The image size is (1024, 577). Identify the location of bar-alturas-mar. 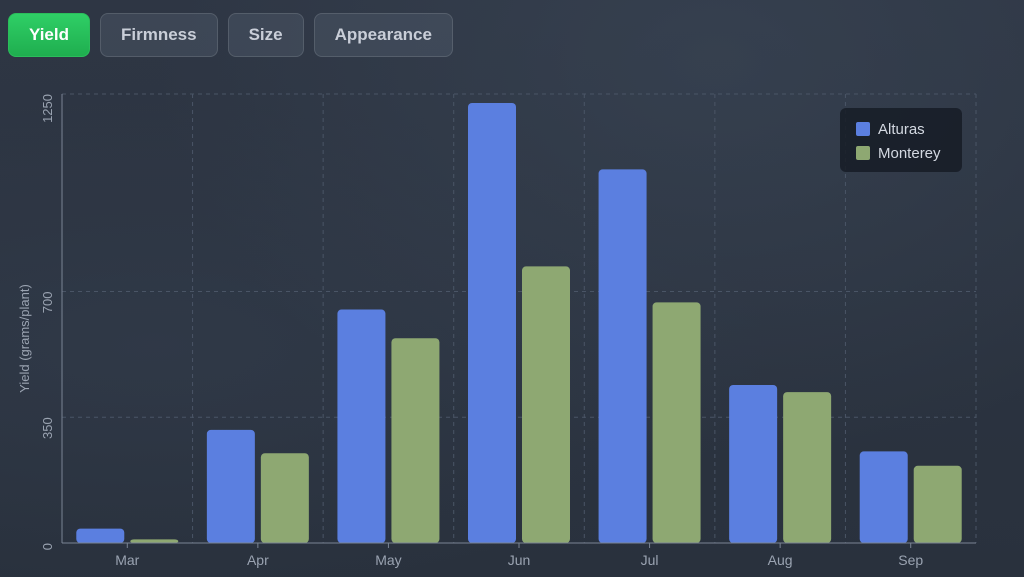
(100, 535).